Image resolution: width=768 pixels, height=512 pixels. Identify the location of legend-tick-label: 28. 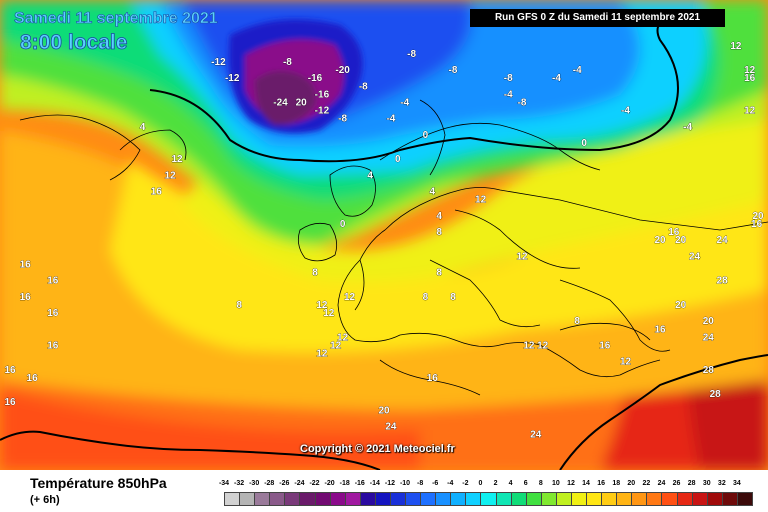
(691, 483).